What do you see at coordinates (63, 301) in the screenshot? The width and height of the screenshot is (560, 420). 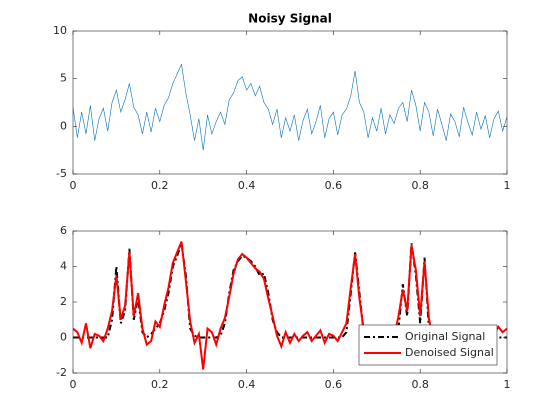 I see `y-tick-label: 2` at bounding box center [63, 301].